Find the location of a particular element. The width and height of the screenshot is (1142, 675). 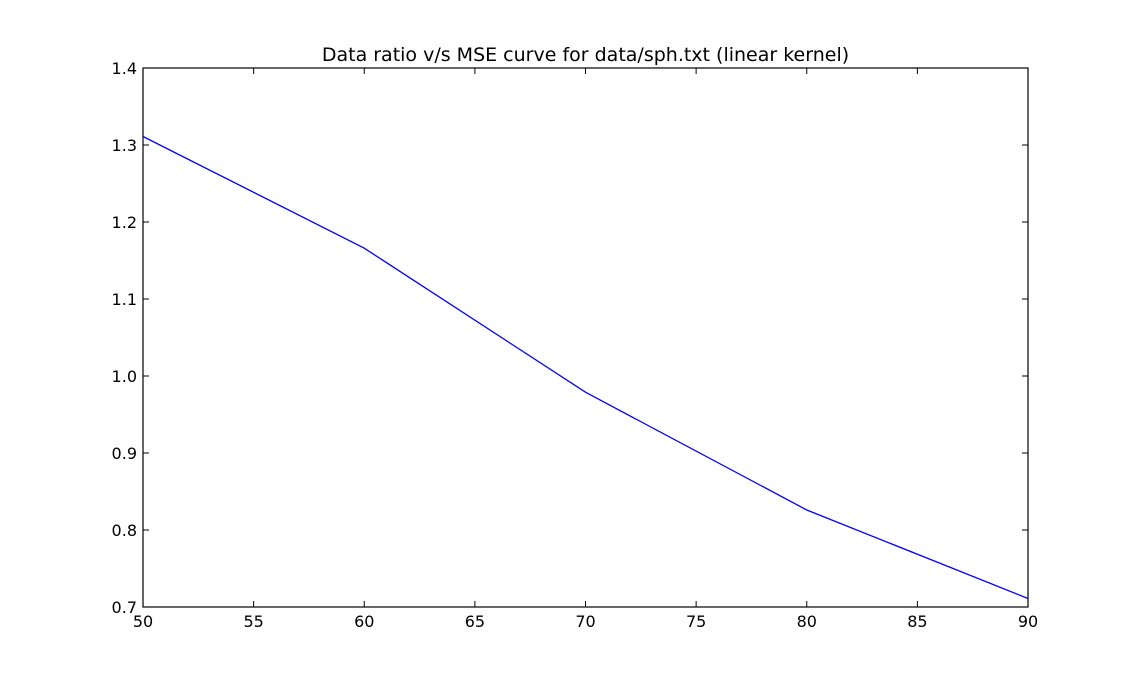

x-tick-label: 75 is located at coordinates (696, 621).